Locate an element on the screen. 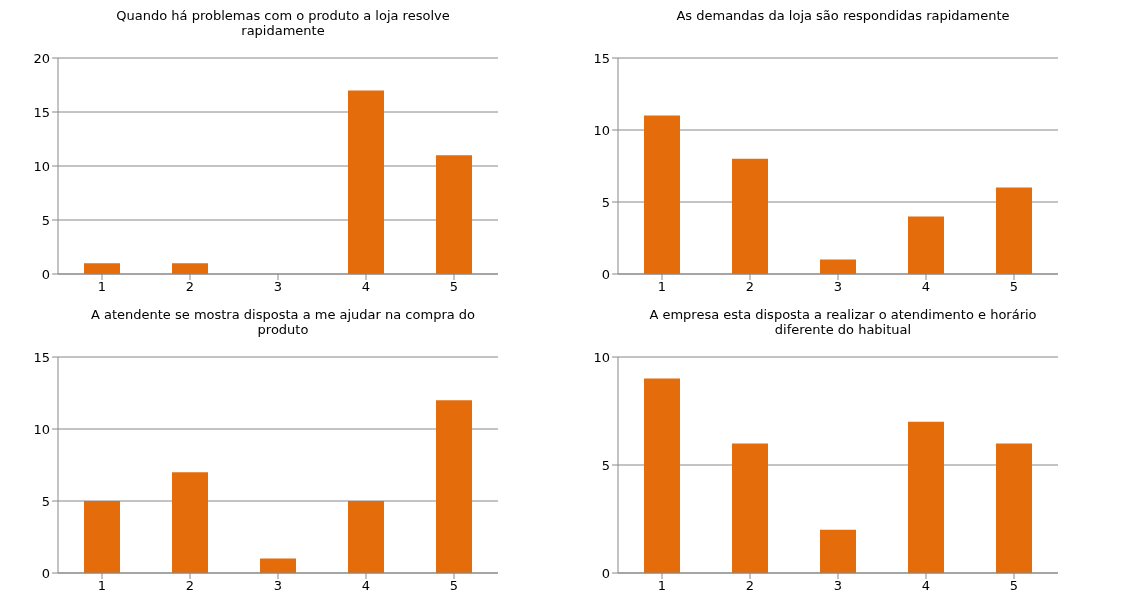  chart-title: A atendente se mostra disposta a me ajudar na compra do produto is located at coordinates (283, 323).